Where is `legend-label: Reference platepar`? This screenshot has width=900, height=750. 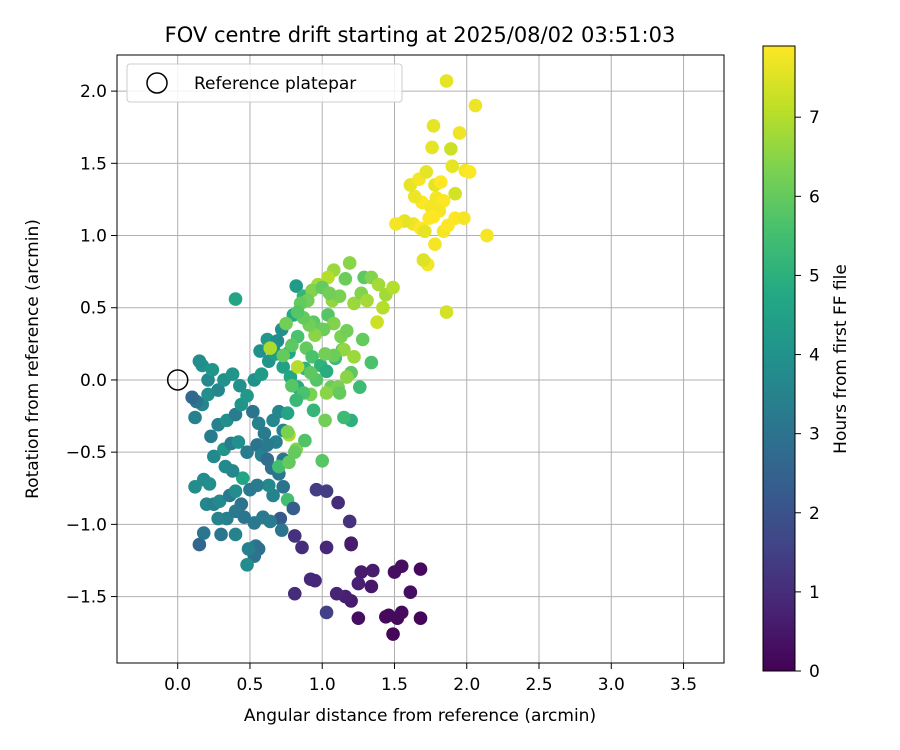
legend-label: Reference platepar is located at coordinates (275, 84).